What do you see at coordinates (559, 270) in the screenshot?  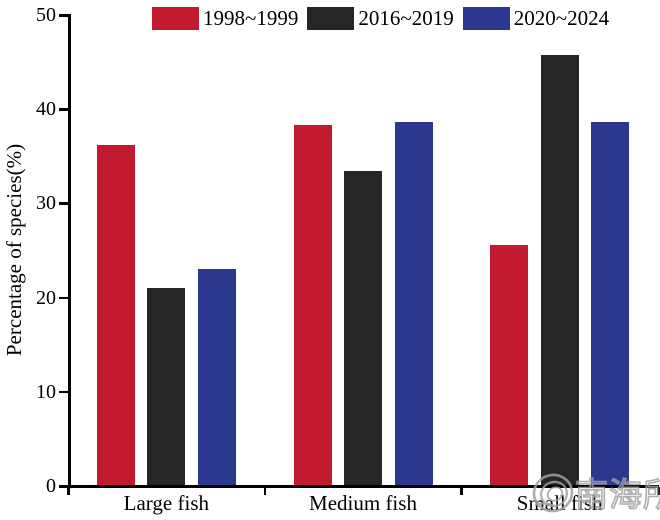 I see `bar-2016~2019-Small fish` at bounding box center [559, 270].